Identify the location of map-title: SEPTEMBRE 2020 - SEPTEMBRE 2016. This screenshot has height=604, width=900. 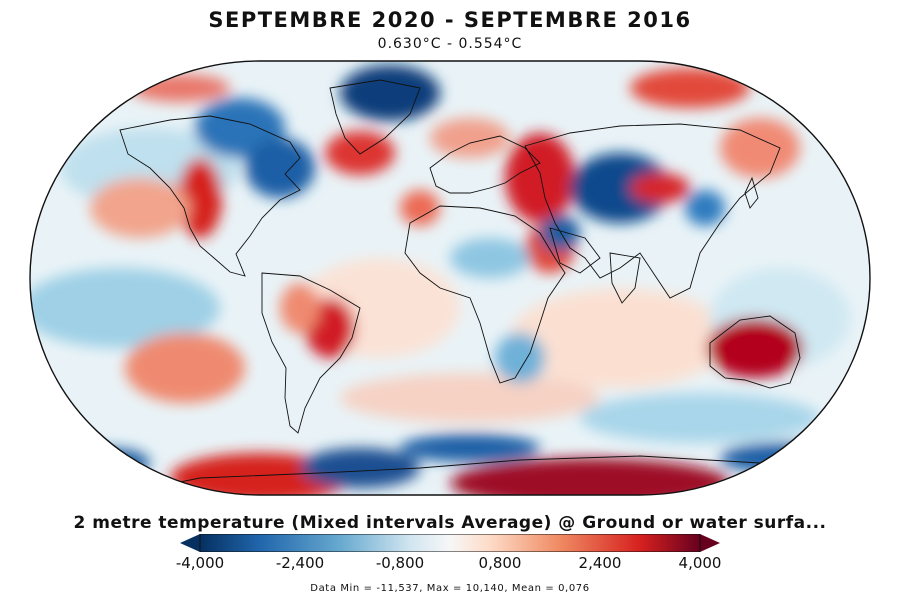
(450, 20).